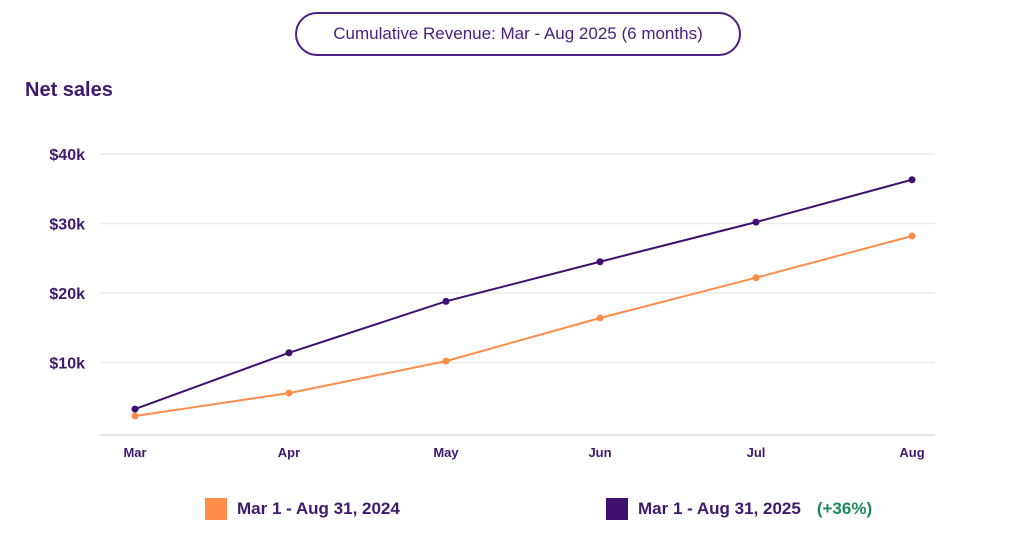 This screenshot has height=536, width=1024. I want to click on change-percent: (+36%), so click(844, 508).